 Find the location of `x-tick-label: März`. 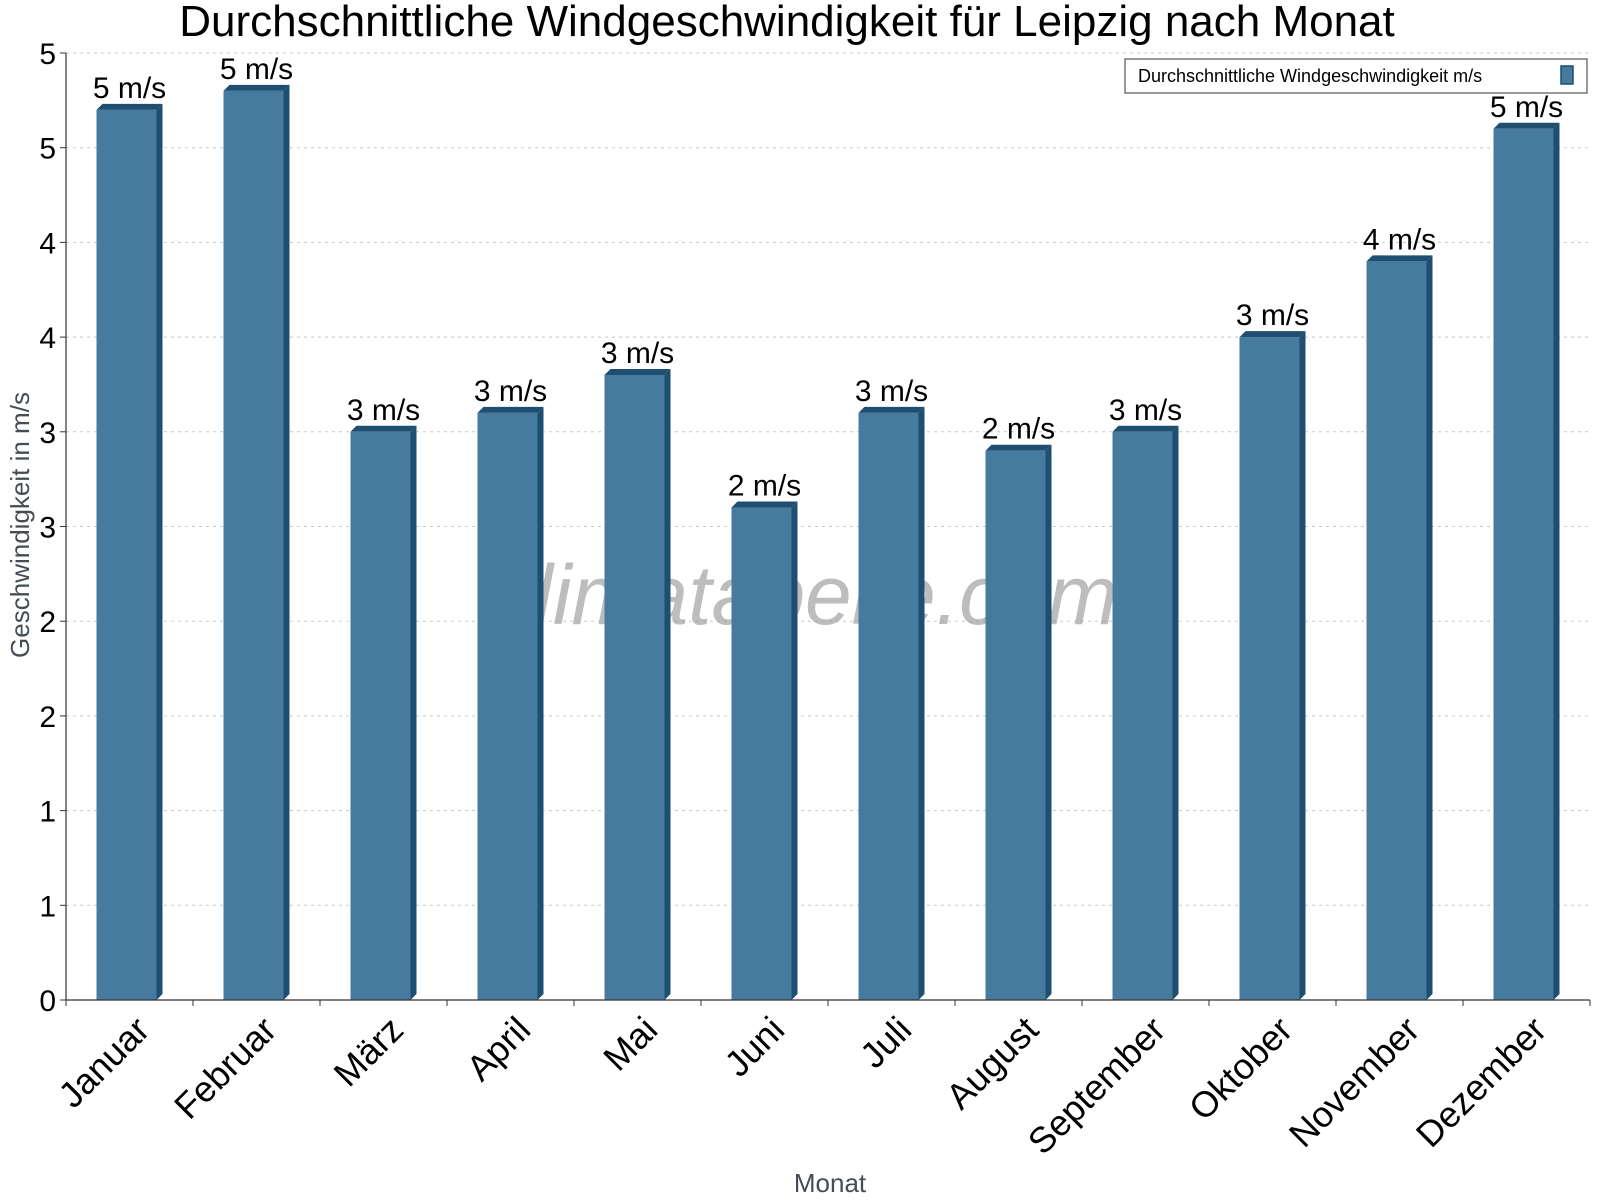

x-tick-label: März is located at coordinates (369, 1052).